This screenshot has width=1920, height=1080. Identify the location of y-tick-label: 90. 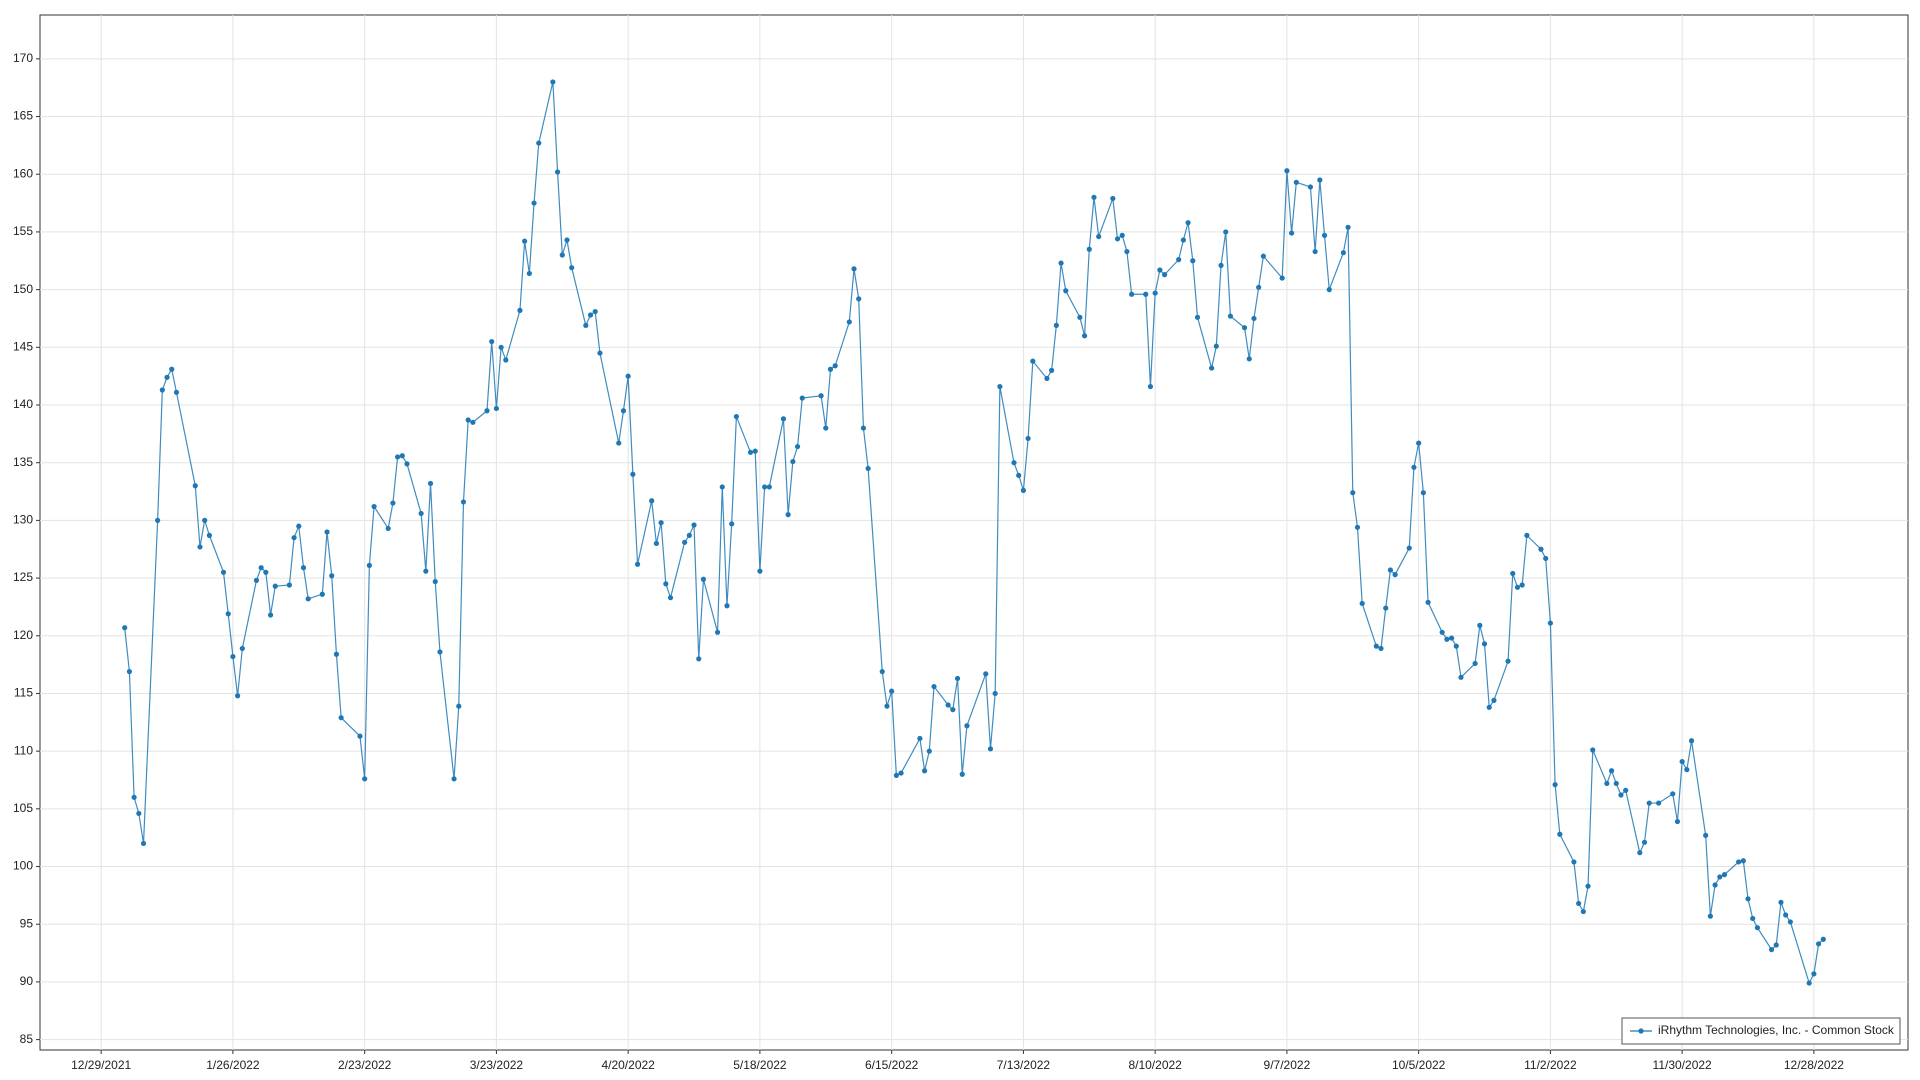
(27, 981).